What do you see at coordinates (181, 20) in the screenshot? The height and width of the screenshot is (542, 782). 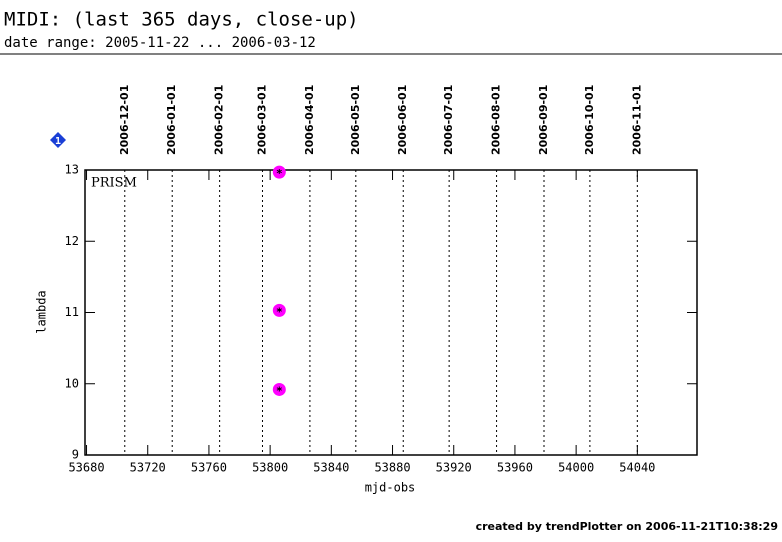 I see `chart-title: MIDI: (last 365 days, close-up)` at bounding box center [181, 20].